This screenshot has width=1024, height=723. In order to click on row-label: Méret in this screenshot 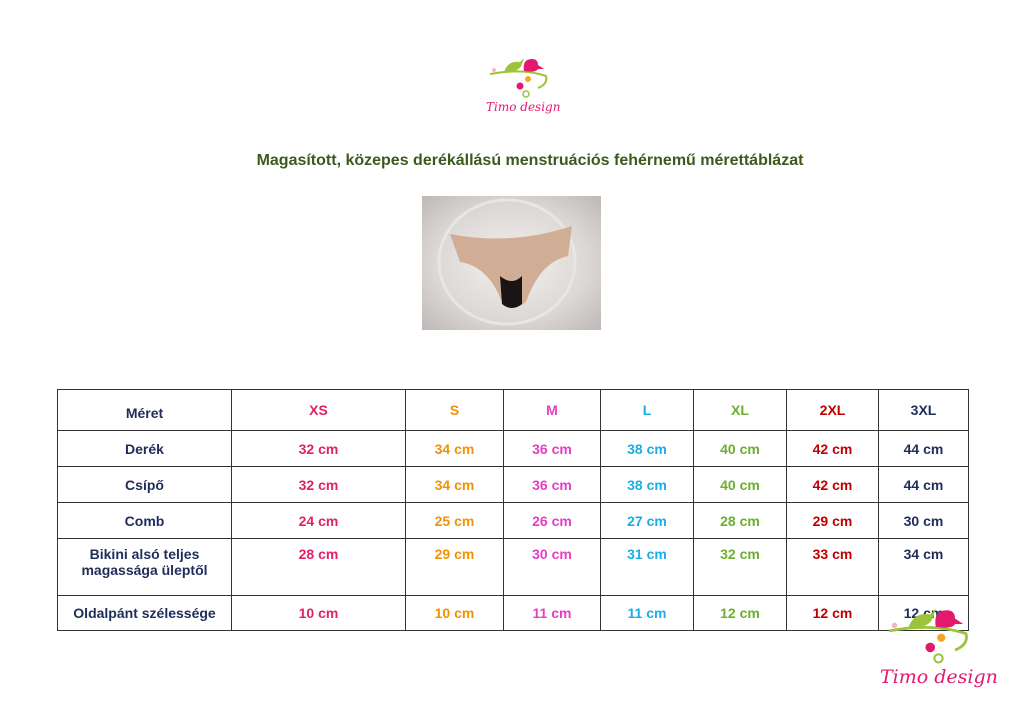, I will do `click(144, 410)`.